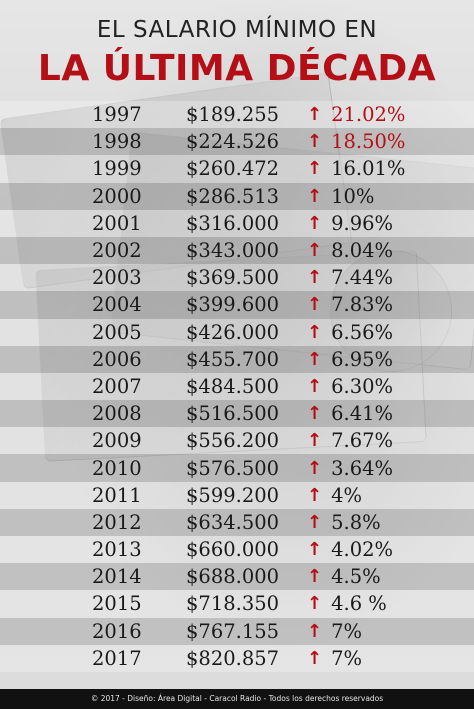  I want to click on change-value: 7.44%, so click(362, 278).